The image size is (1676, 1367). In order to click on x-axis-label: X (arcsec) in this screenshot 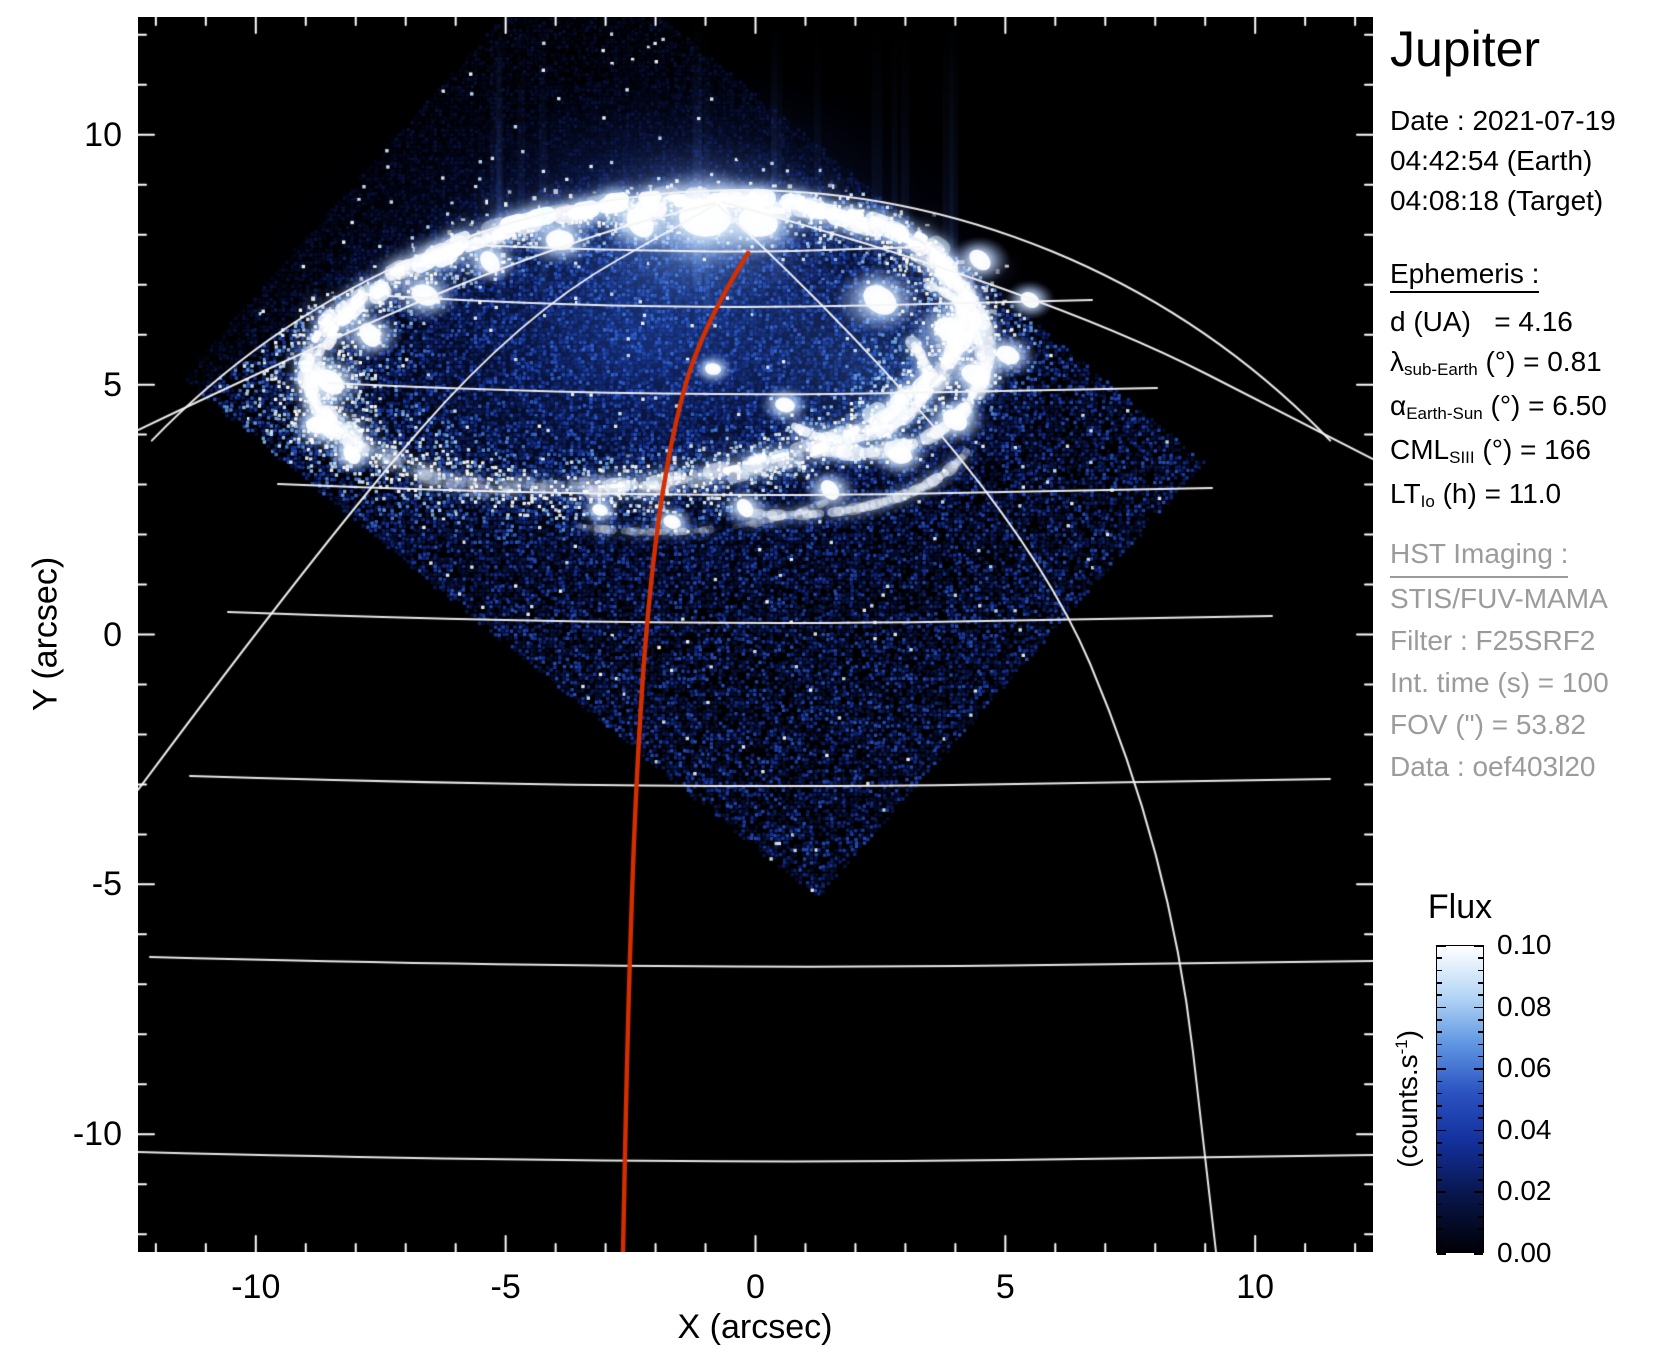, I will do `click(755, 1327)`.